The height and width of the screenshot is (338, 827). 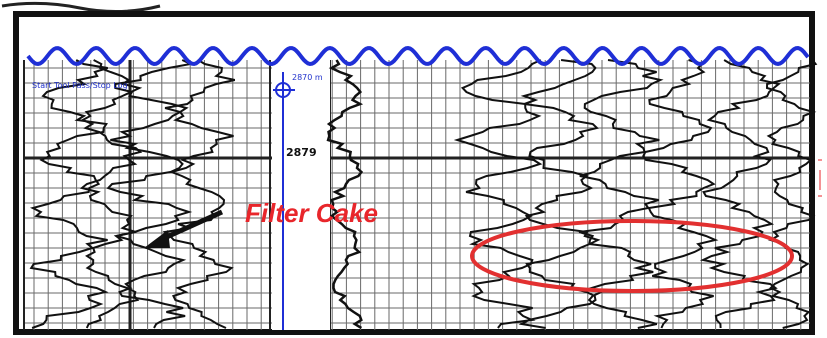 What do you see at coordinates (81, 7) in the screenshot?
I see `top-edge-scribble` at bounding box center [81, 7].